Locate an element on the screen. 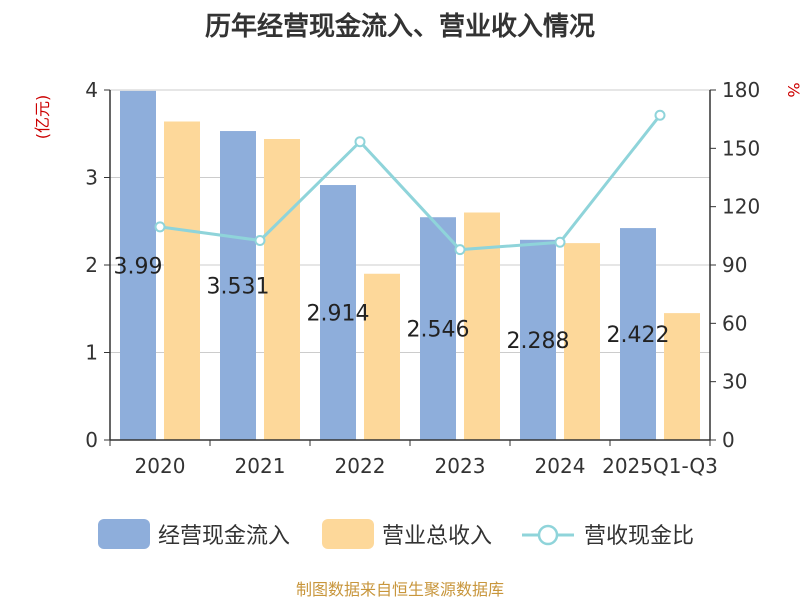 The height and width of the screenshot is (600, 800). legend-swatch-cash-inflow is located at coordinates (124, 534).